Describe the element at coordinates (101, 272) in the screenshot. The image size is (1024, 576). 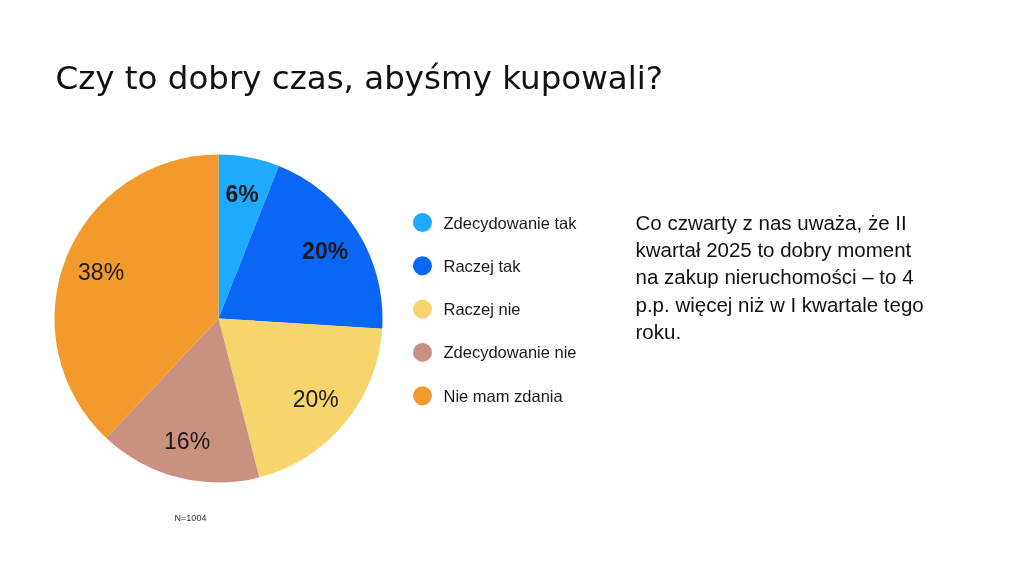
I see `data-label: 38%` at that location.